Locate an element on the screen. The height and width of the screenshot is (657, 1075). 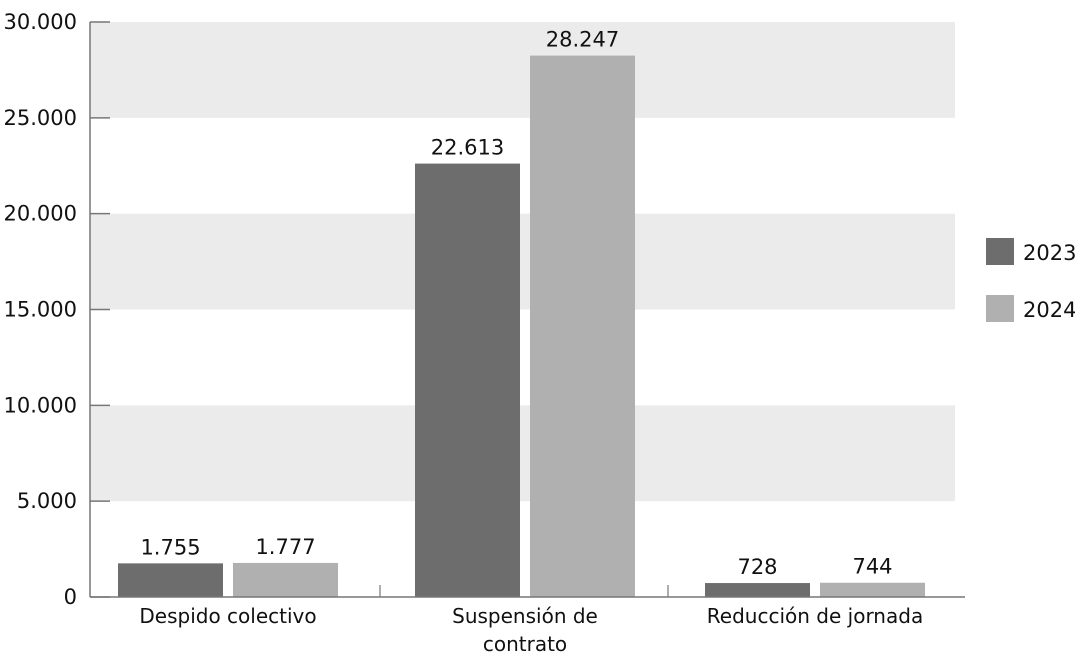
value-label: 28.247 is located at coordinates (582, 40).